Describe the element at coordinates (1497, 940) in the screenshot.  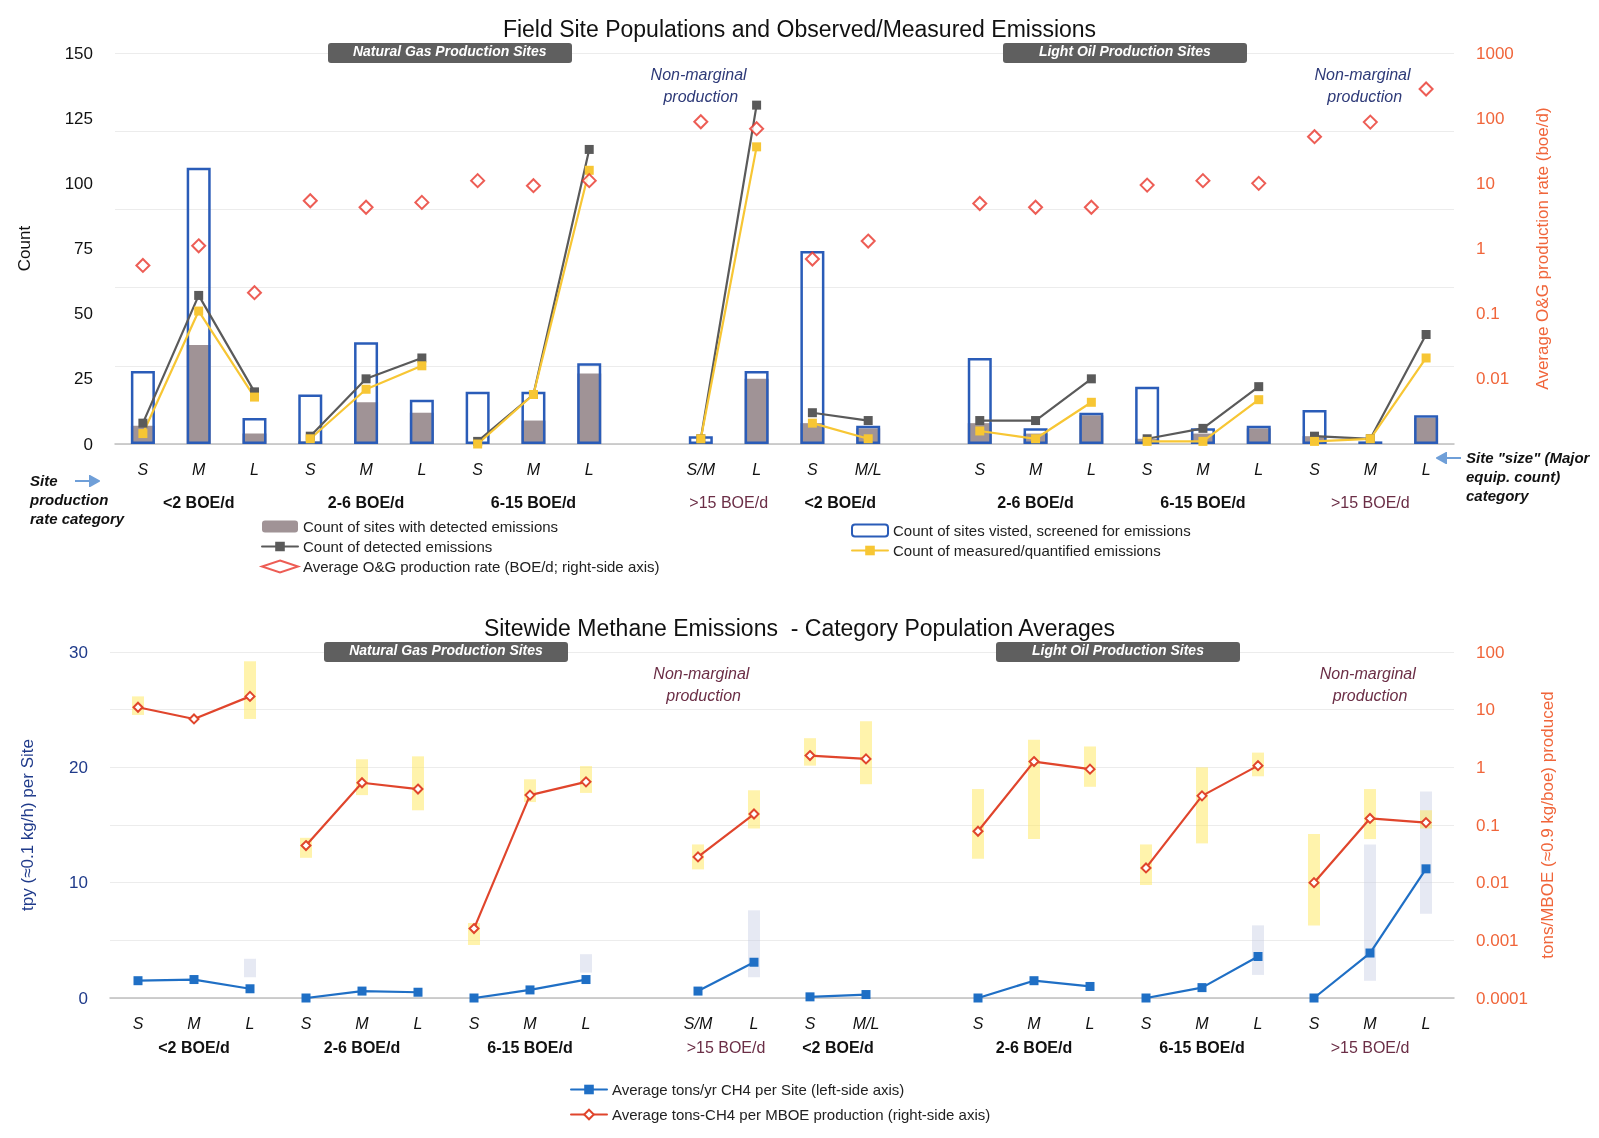
I see `y2-tick-label: 0.001` at that location.